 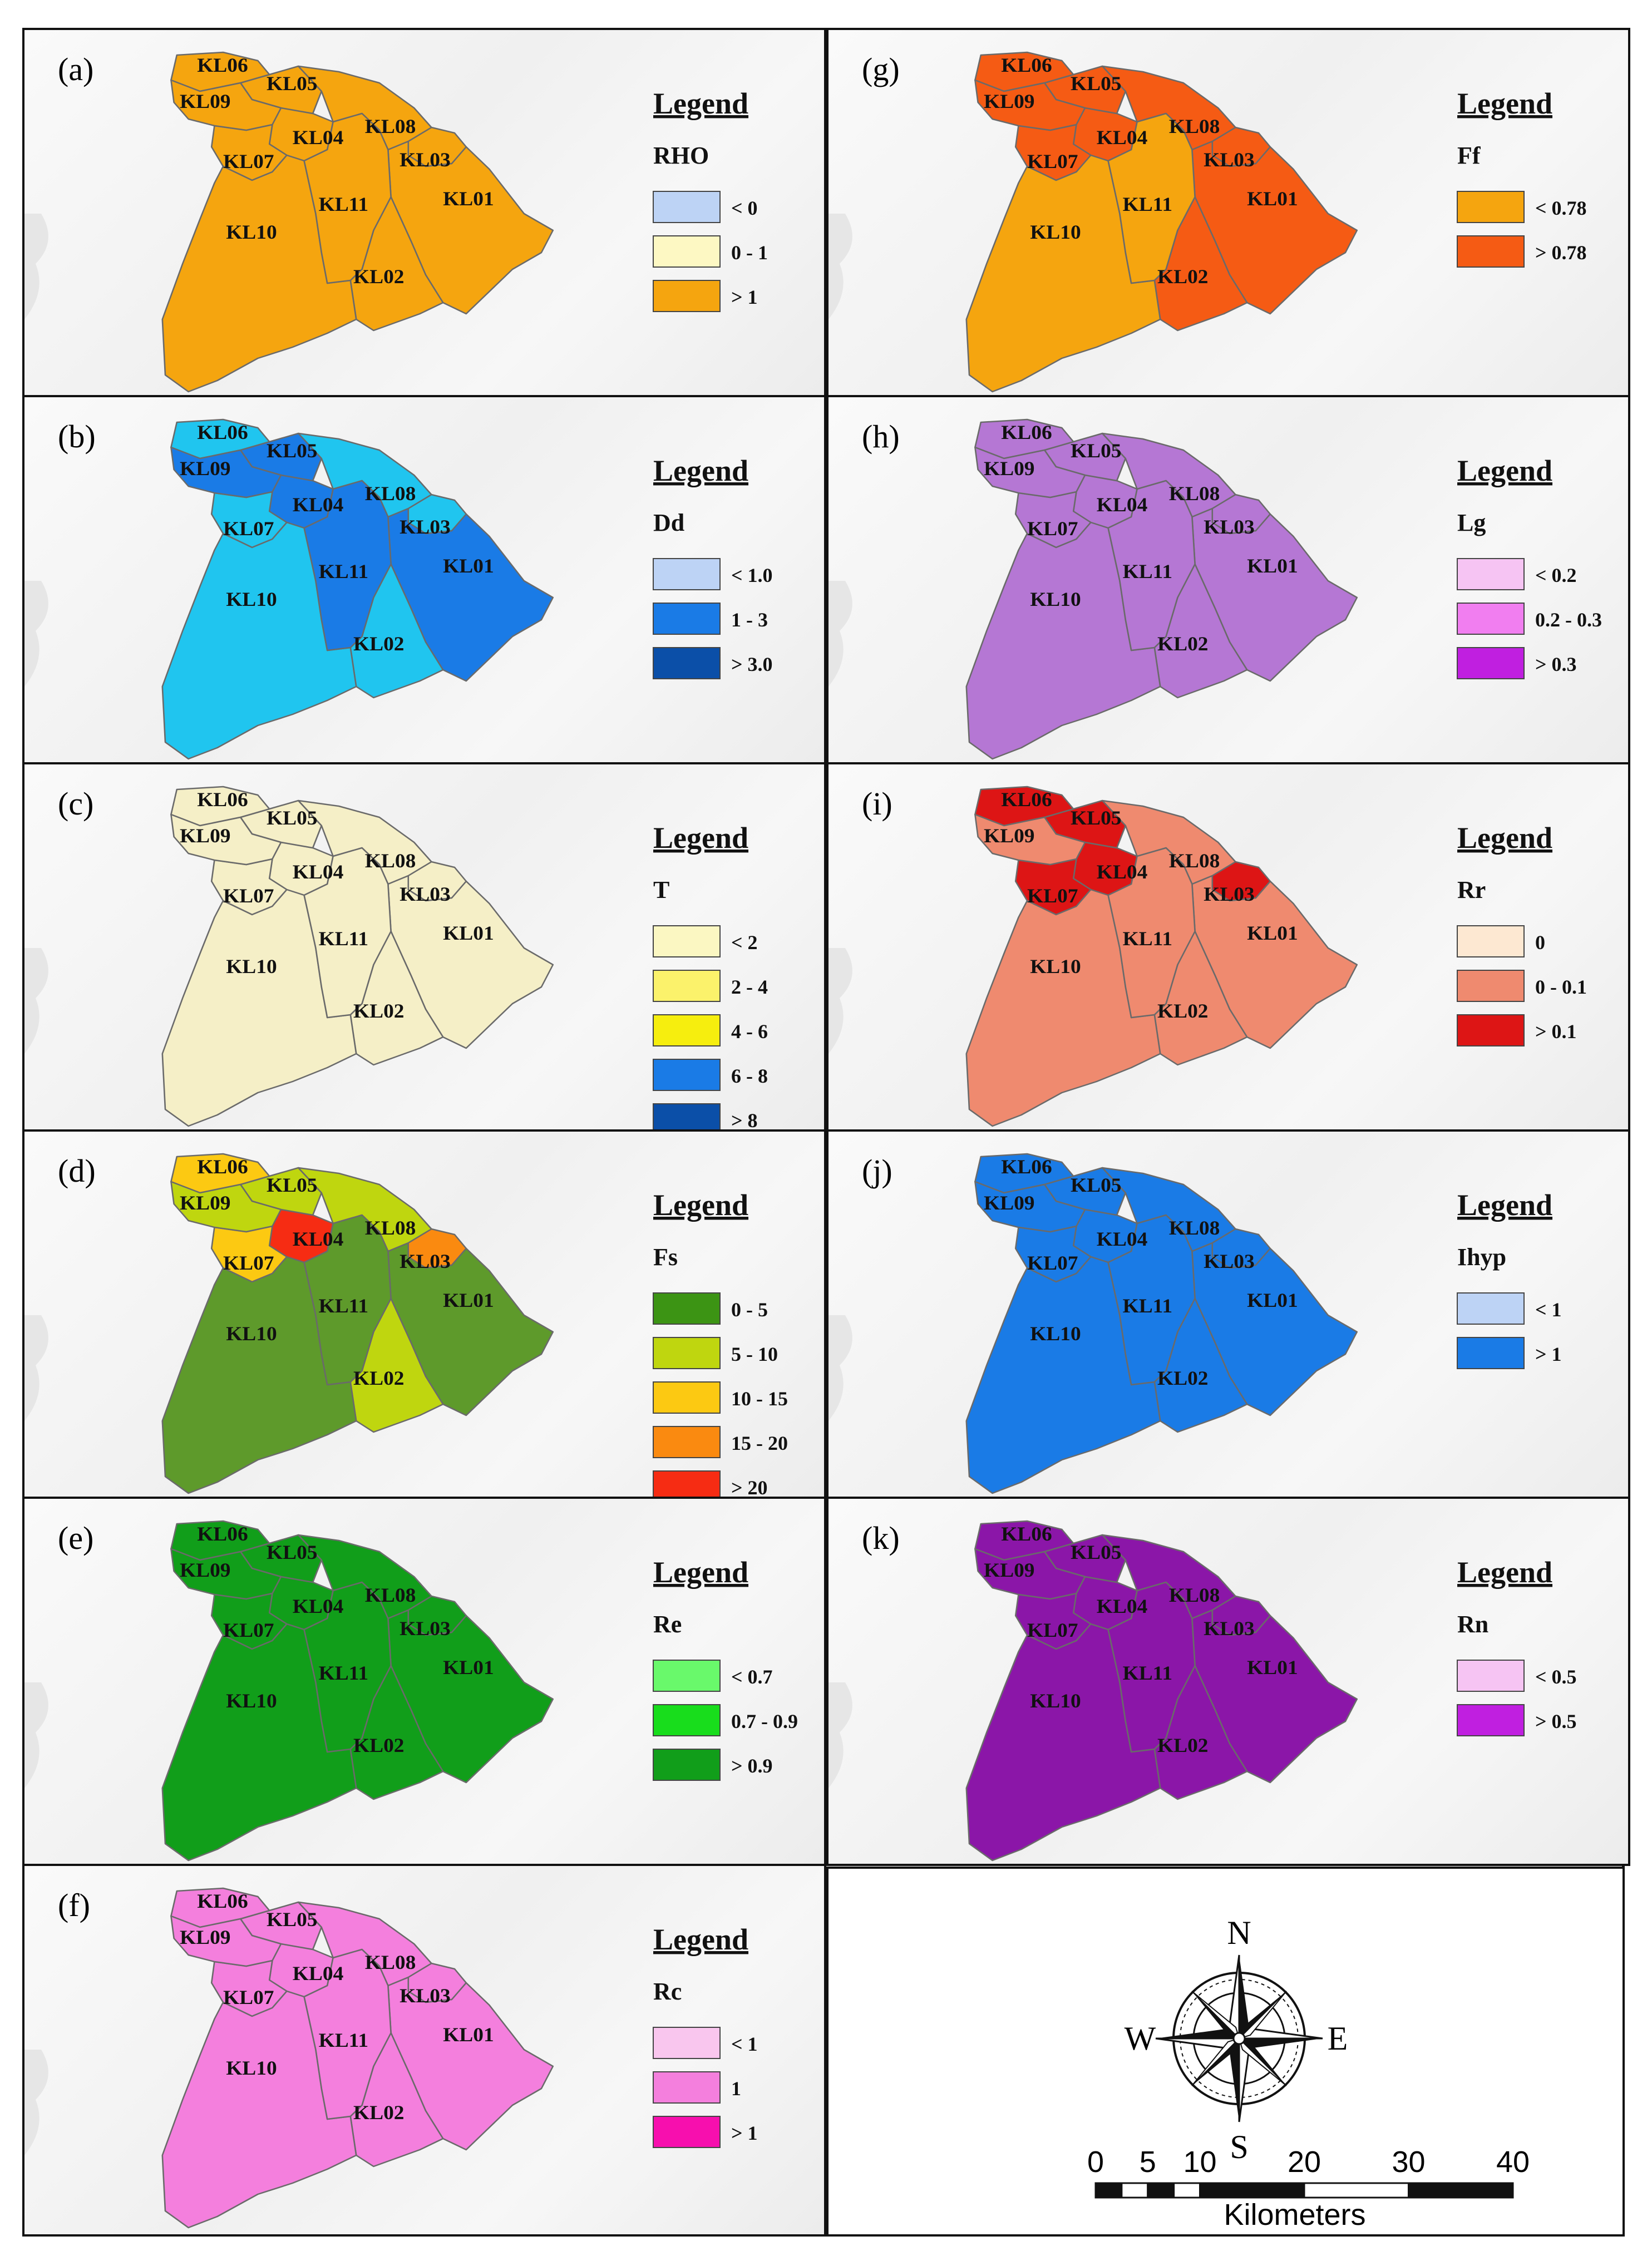 I want to click on legend-class-label: > 0.3, so click(x=1556, y=664).